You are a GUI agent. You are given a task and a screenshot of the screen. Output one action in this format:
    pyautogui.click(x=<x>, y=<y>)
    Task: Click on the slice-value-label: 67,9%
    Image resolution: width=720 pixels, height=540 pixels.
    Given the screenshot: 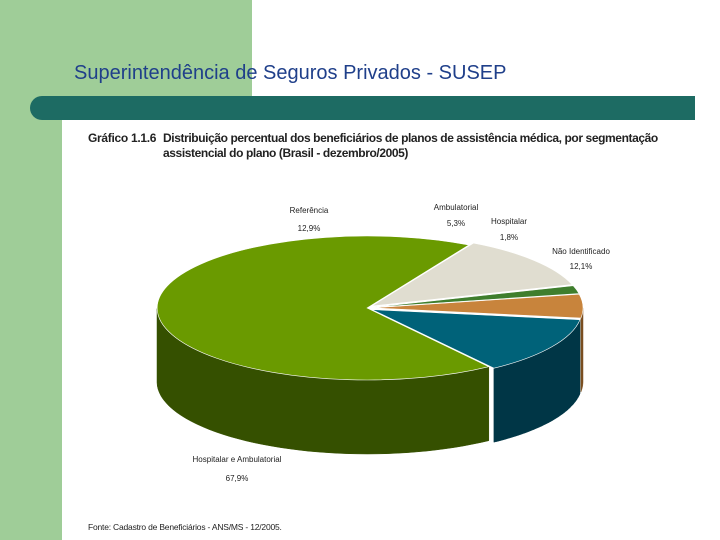 What is the action you would take?
    pyautogui.click(x=237, y=478)
    